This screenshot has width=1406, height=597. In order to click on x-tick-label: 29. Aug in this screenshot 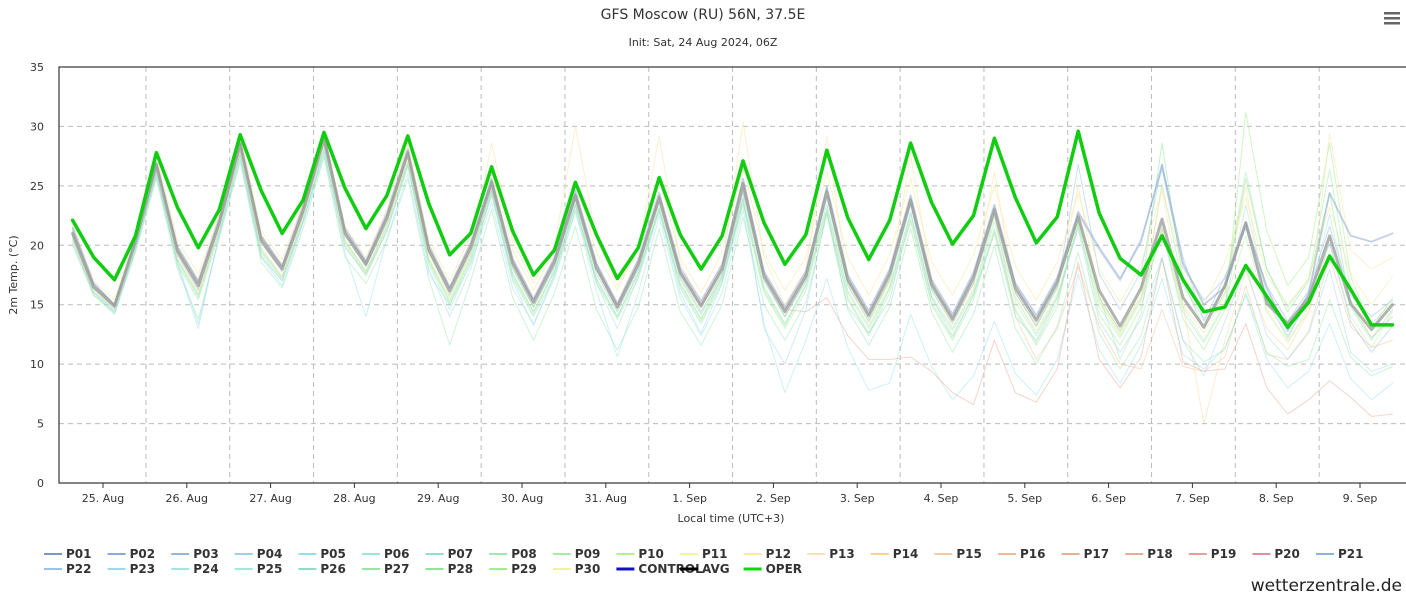, I will do `click(438, 498)`.